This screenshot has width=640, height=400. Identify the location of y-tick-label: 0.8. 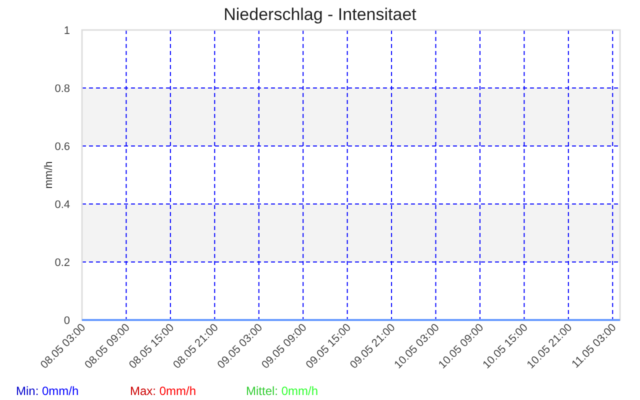
(62, 89).